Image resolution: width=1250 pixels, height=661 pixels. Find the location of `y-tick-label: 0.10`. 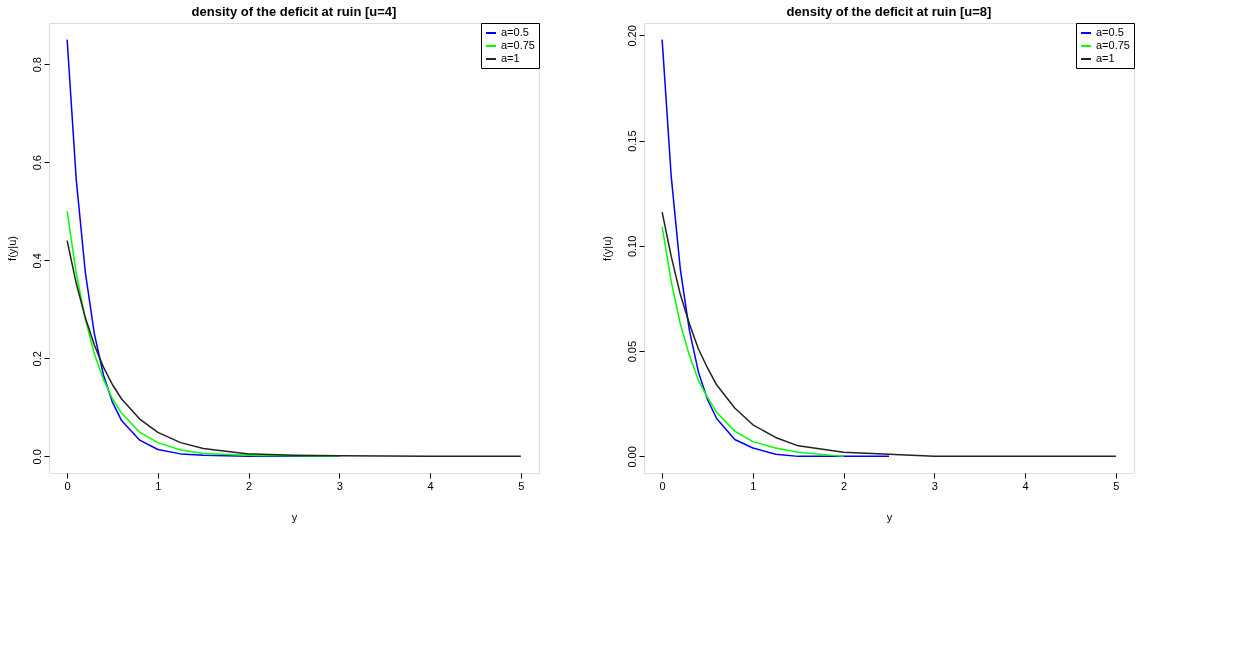

y-tick-label: 0.10 is located at coordinates (631, 246).